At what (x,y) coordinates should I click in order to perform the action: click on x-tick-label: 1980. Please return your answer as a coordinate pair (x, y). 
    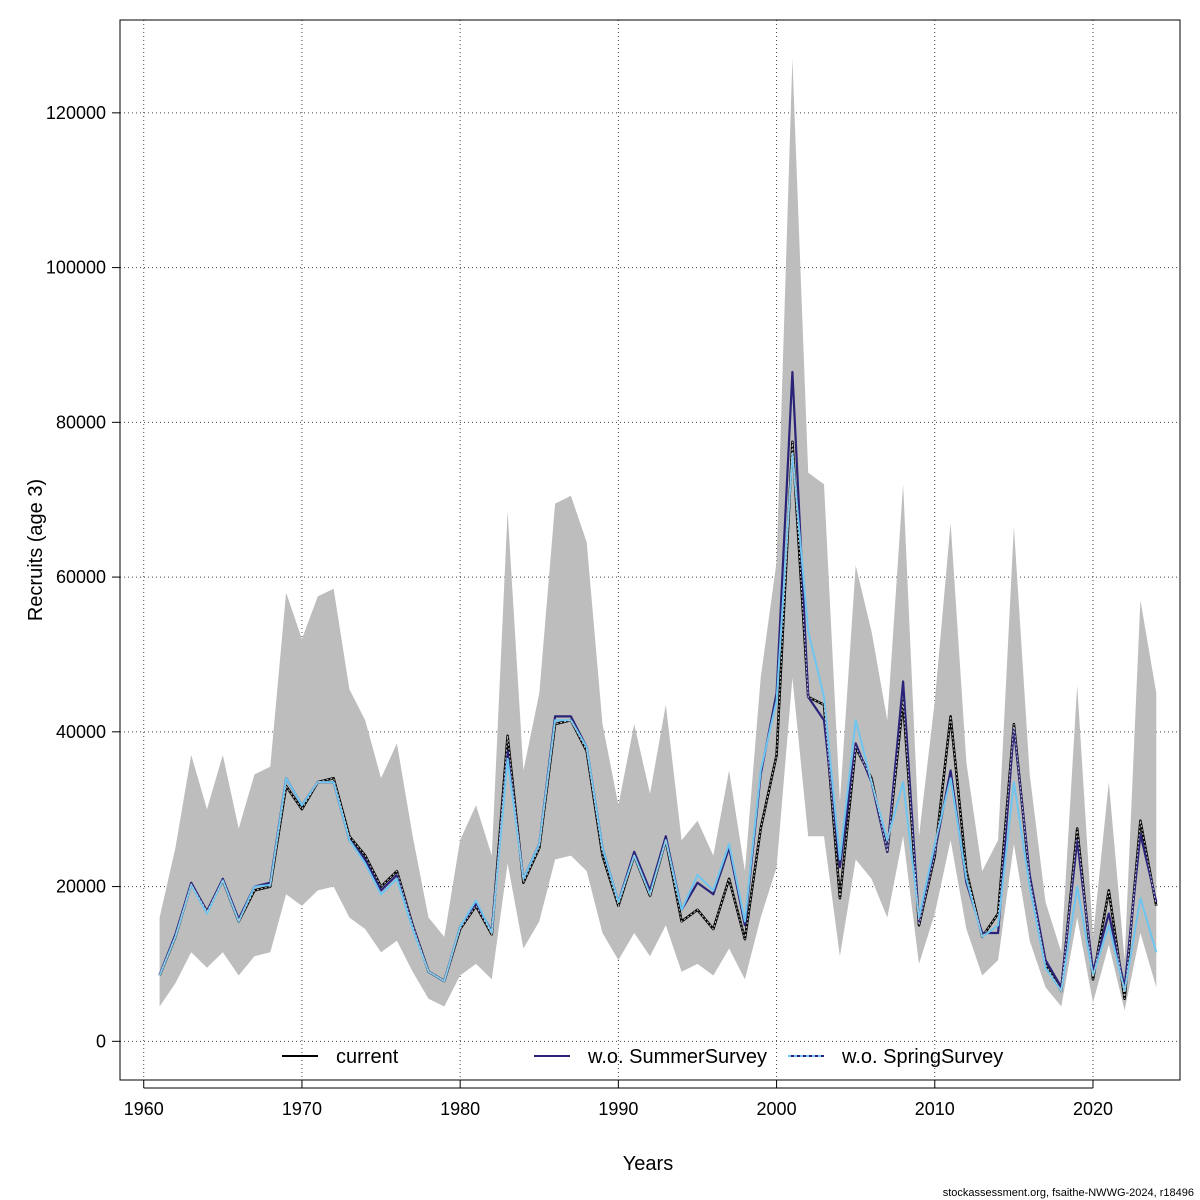
    Looking at the image, I should click on (460, 1109).